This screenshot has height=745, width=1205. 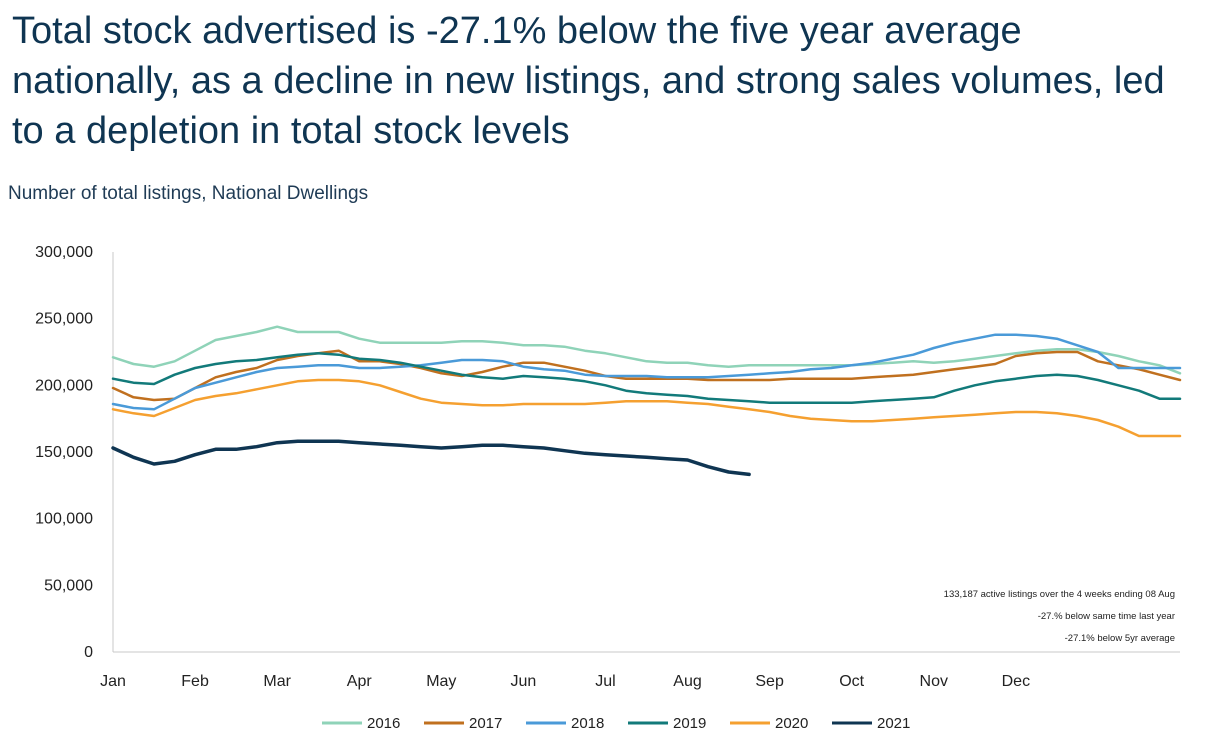 I want to click on series-line-2019, so click(x=646, y=378).